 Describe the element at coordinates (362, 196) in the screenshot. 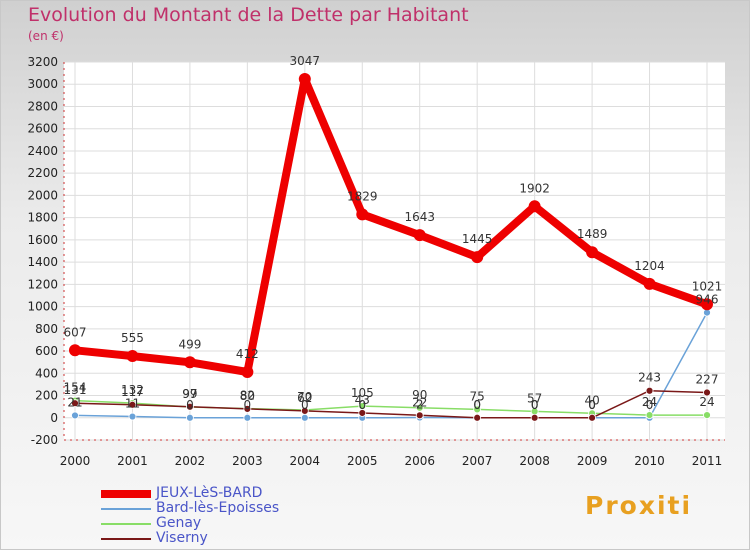

I see `data-label-jeux-les-bard: 1829` at that location.